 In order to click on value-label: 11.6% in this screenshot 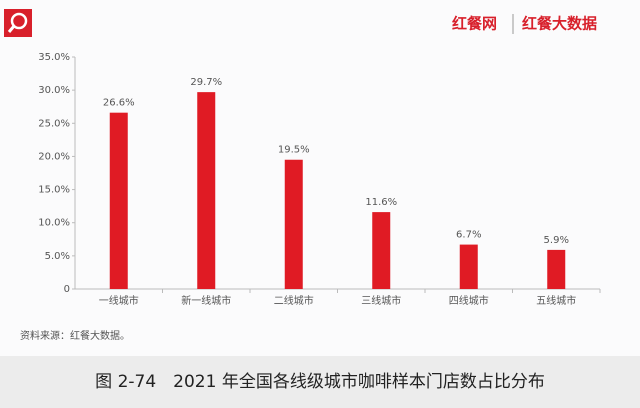, I will do `click(381, 202)`.